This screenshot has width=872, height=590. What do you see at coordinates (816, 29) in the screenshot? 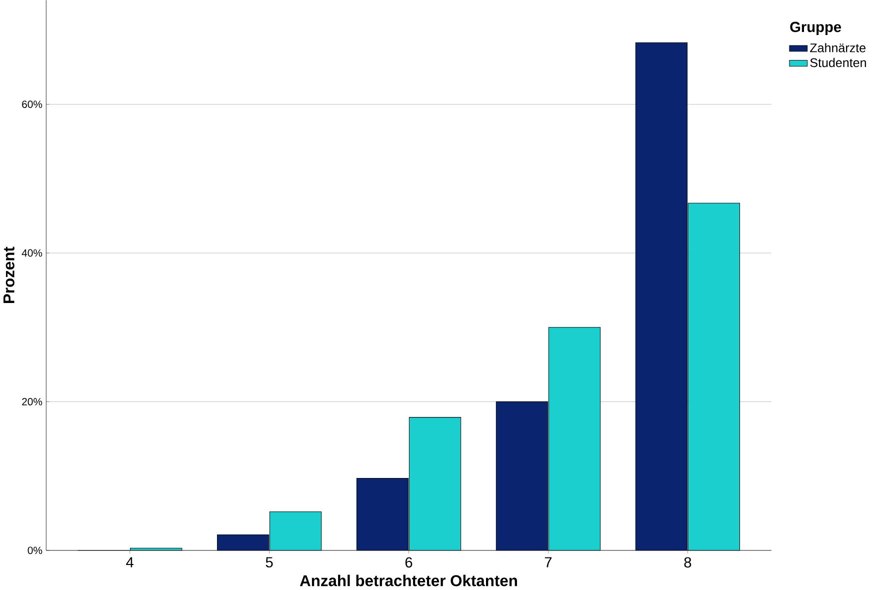
I see `legend-title: Gruppe` at bounding box center [816, 29].